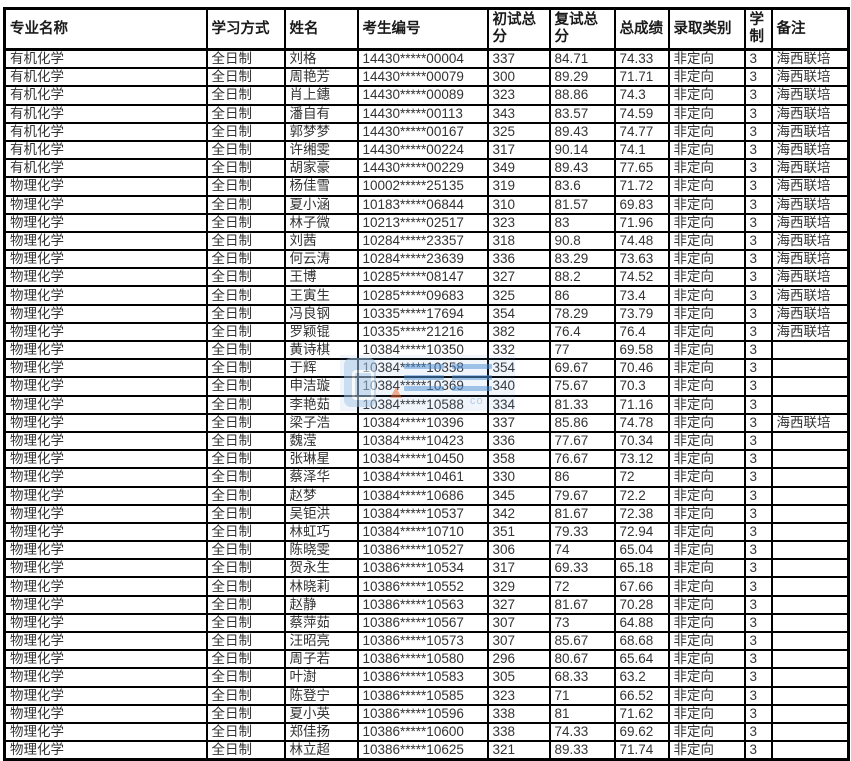 The image size is (851, 761). Describe the element at coordinates (321, 422) in the screenshot. I see `cell-name: 梁子浩` at that location.